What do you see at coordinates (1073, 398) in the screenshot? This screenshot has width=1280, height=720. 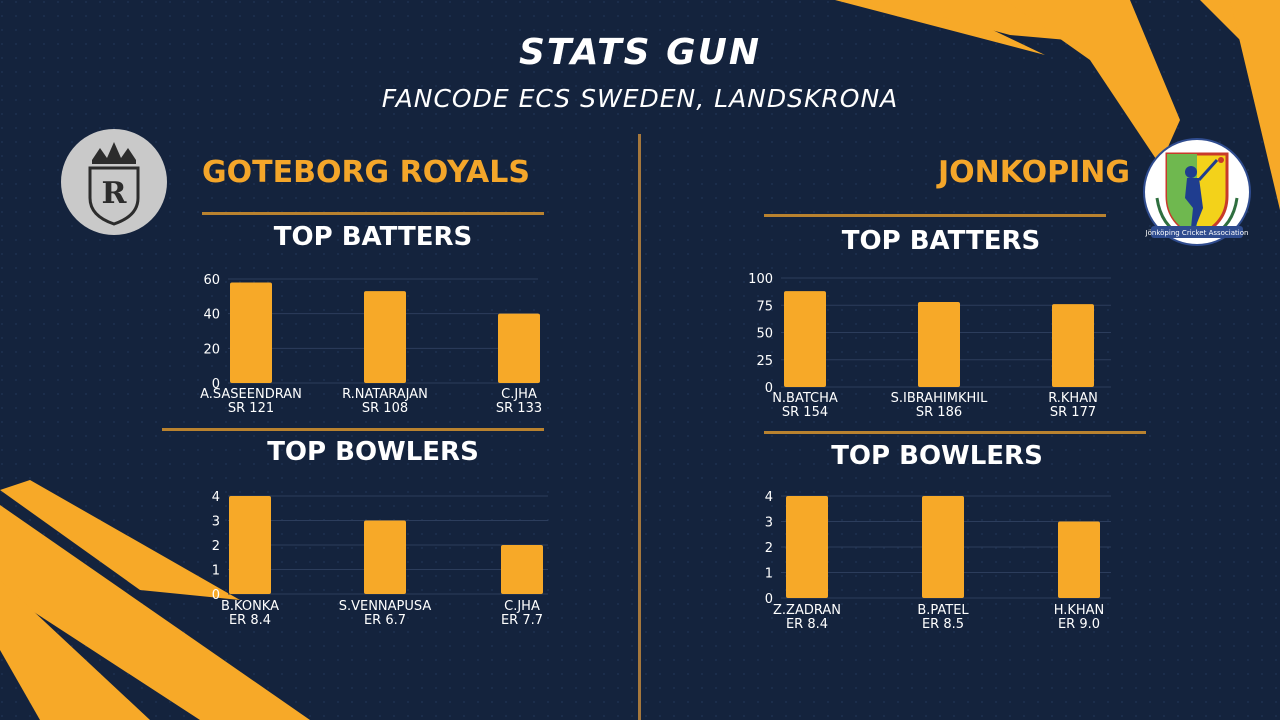 I see `x-category-label: R.KHAN` at bounding box center [1073, 398].